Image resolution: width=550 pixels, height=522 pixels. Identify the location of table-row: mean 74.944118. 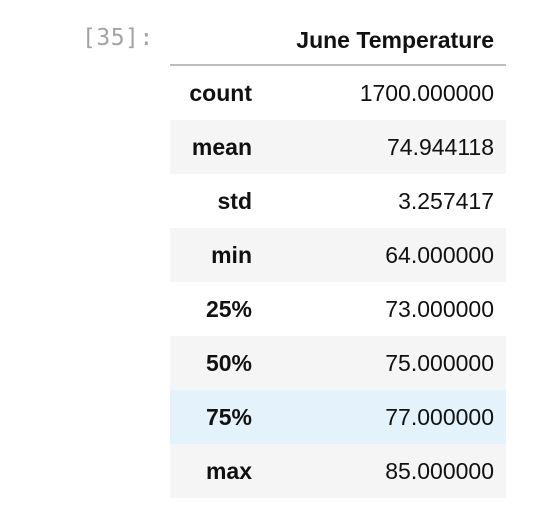
(338, 147).